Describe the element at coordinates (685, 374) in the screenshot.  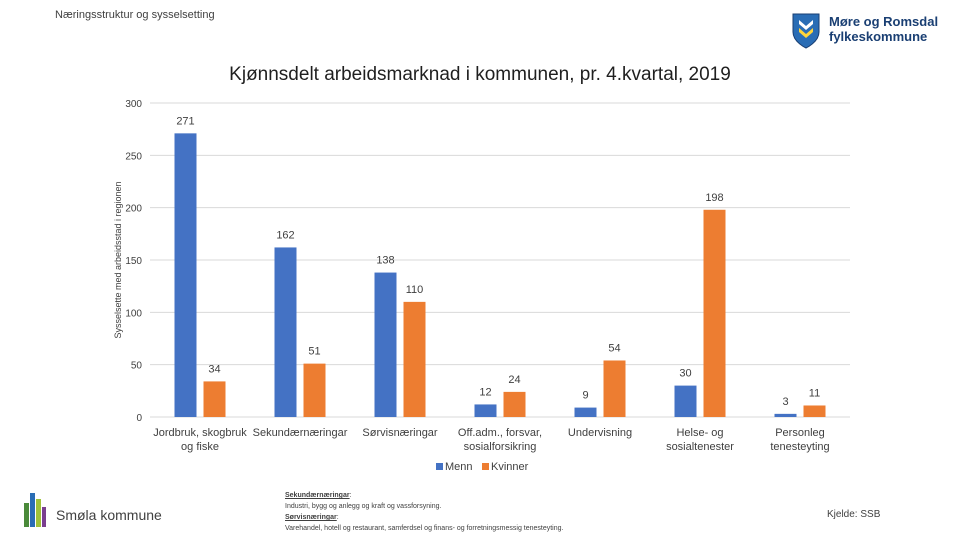
I see `data-label: 30` at that location.